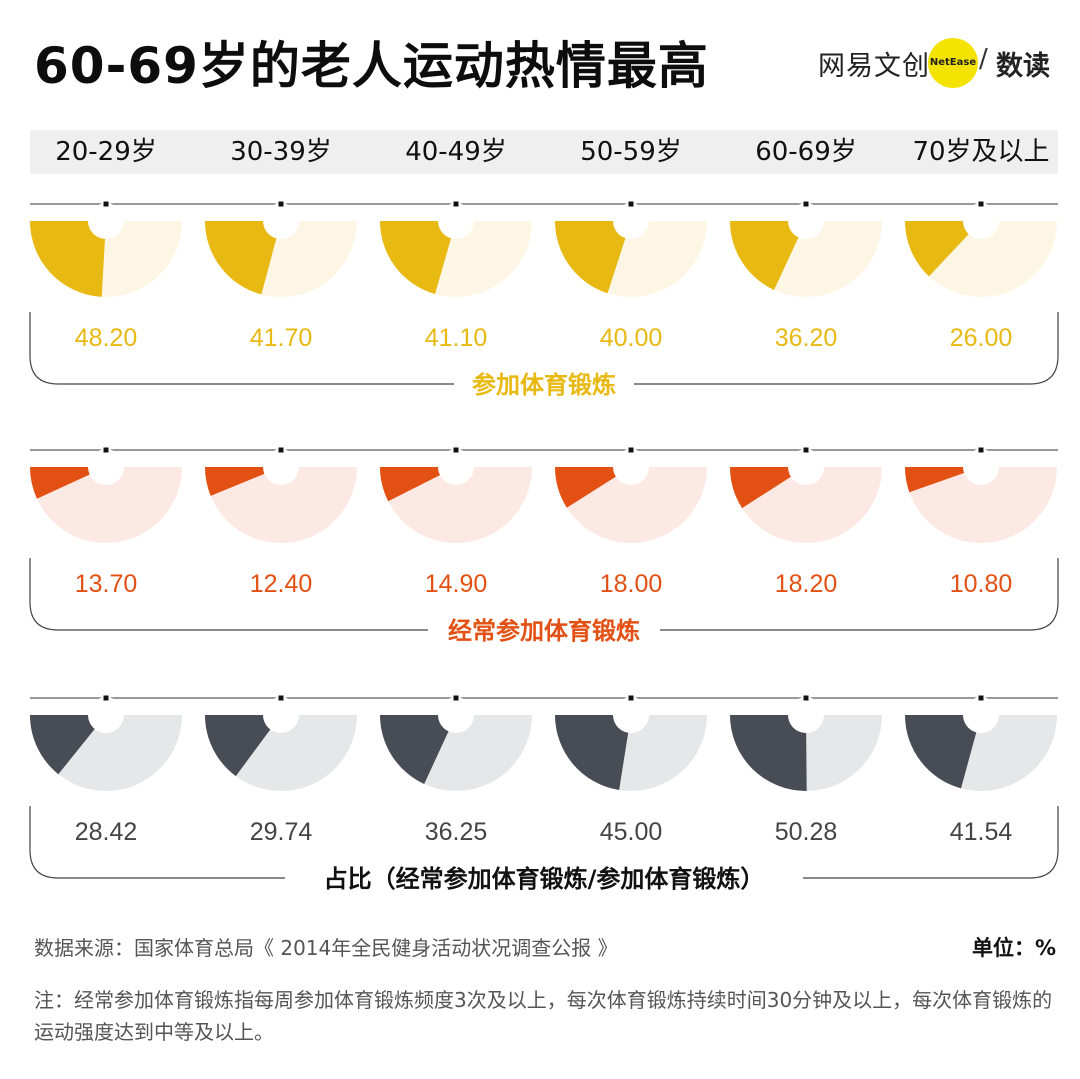  Describe the element at coordinates (544, 152) in the screenshot. I see `age-header-bar` at that location.